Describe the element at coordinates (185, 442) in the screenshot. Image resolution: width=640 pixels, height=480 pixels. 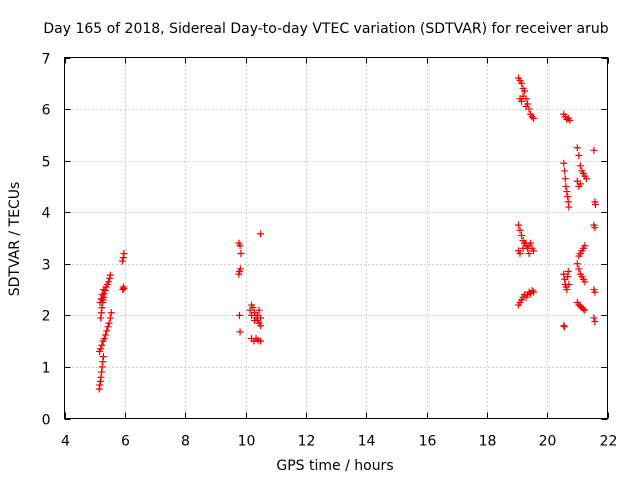
I see `x-tick-label: 8` at that location.